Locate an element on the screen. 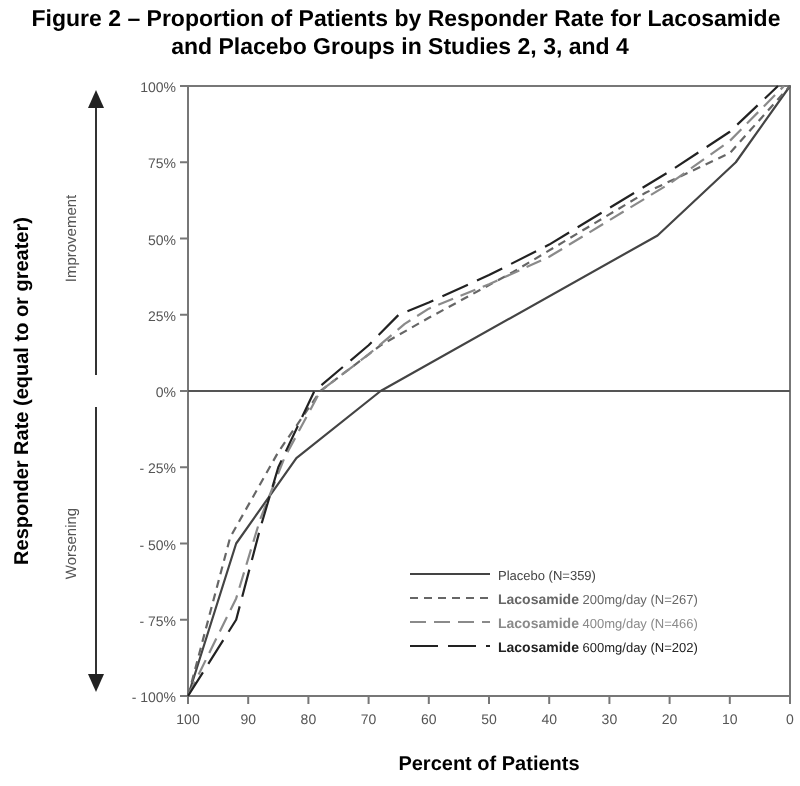 The image size is (800, 786). x-axis-title: Percent of Patients is located at coordinates (489, 765).